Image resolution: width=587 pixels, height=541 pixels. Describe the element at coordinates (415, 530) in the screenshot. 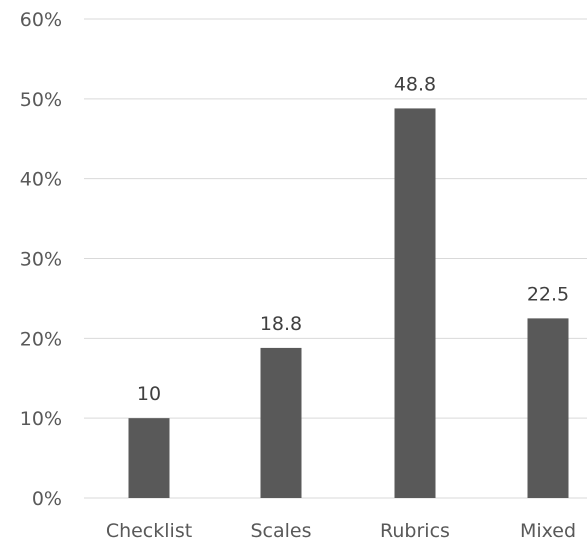

I see `x-tick-label-rubrics: Rubrics` at that location.